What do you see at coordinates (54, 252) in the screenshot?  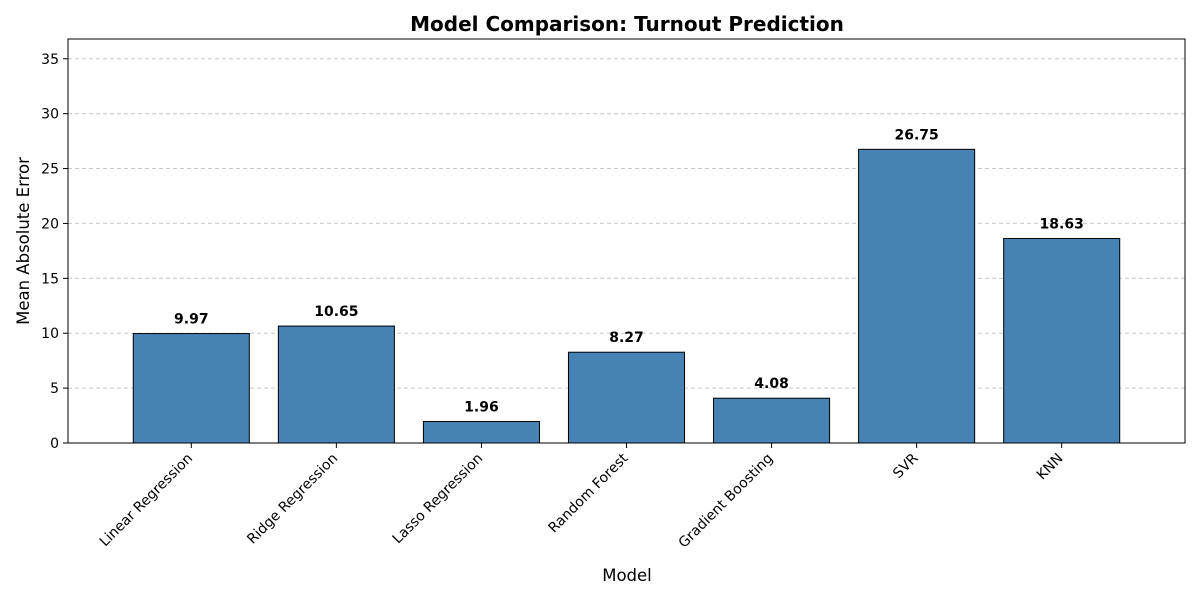 I see `y-axis: 0 5 10 15 20 25 30 35` at bounding box center [54, 252].